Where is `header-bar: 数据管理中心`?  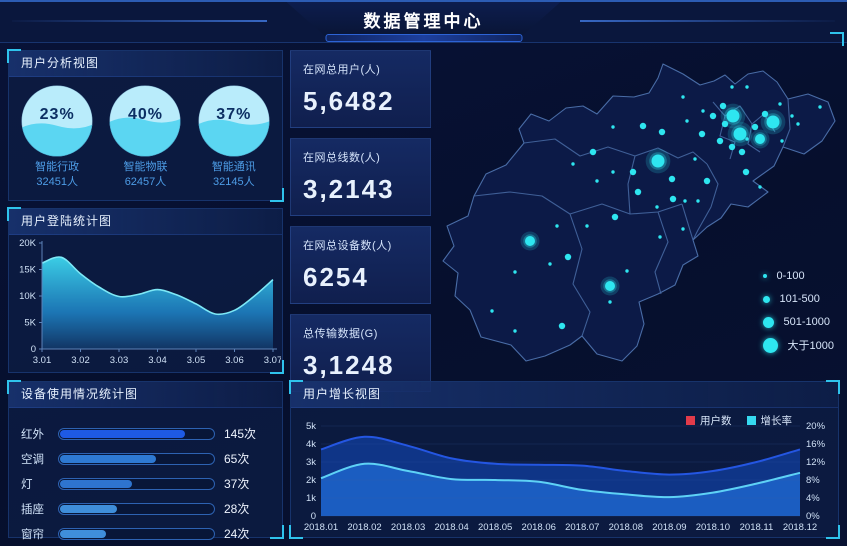 header-bar: 数据管理中心 is located at coordinates (423, 21).